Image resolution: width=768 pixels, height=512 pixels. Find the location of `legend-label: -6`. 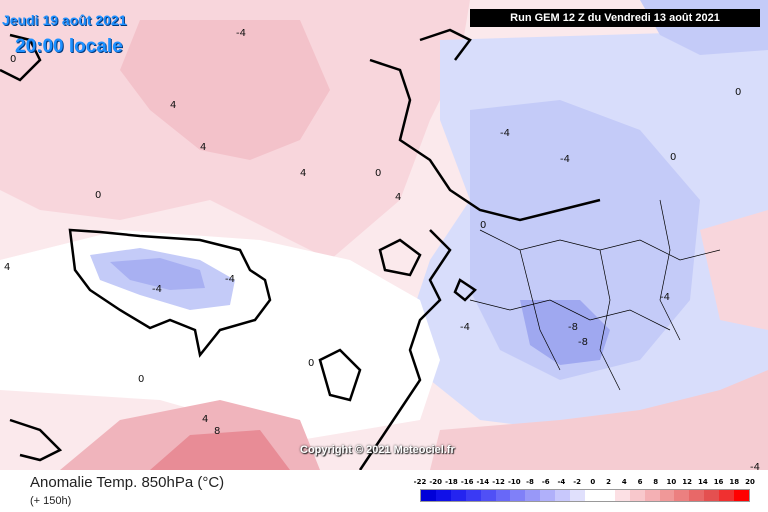

legend-label: -6 is located at coordinates (545, 482).